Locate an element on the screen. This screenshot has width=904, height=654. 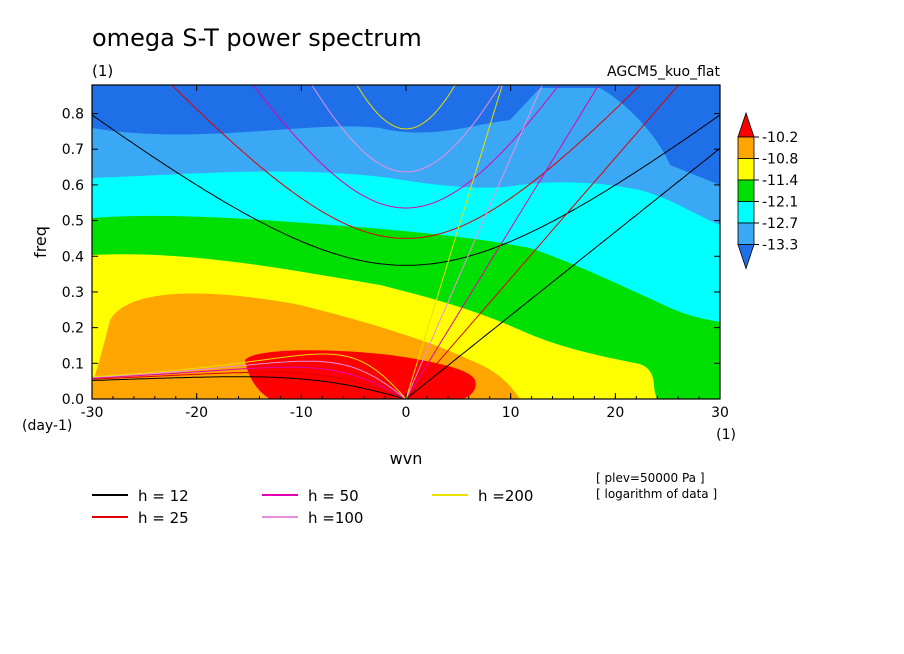
colorbar-cap-bottom is located at coordinates (746, 257).